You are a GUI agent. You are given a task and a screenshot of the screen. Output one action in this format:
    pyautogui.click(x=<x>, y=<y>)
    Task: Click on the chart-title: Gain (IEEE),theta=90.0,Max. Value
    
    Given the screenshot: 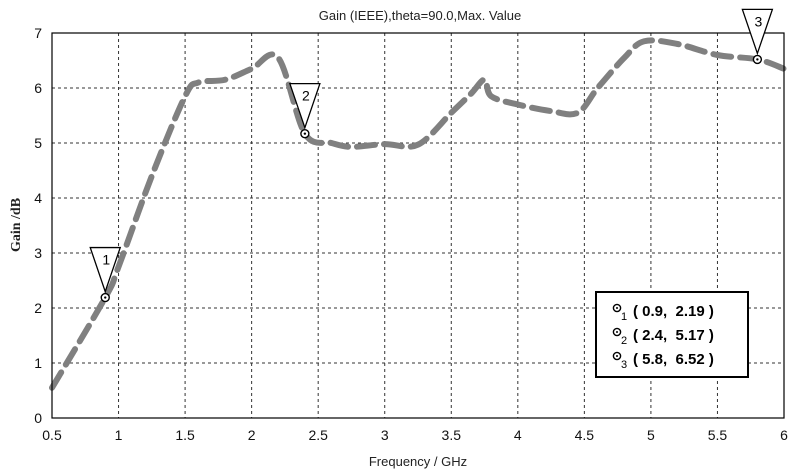 What is the action you would take?
    pyautogui.click(x=420, y=15)
    